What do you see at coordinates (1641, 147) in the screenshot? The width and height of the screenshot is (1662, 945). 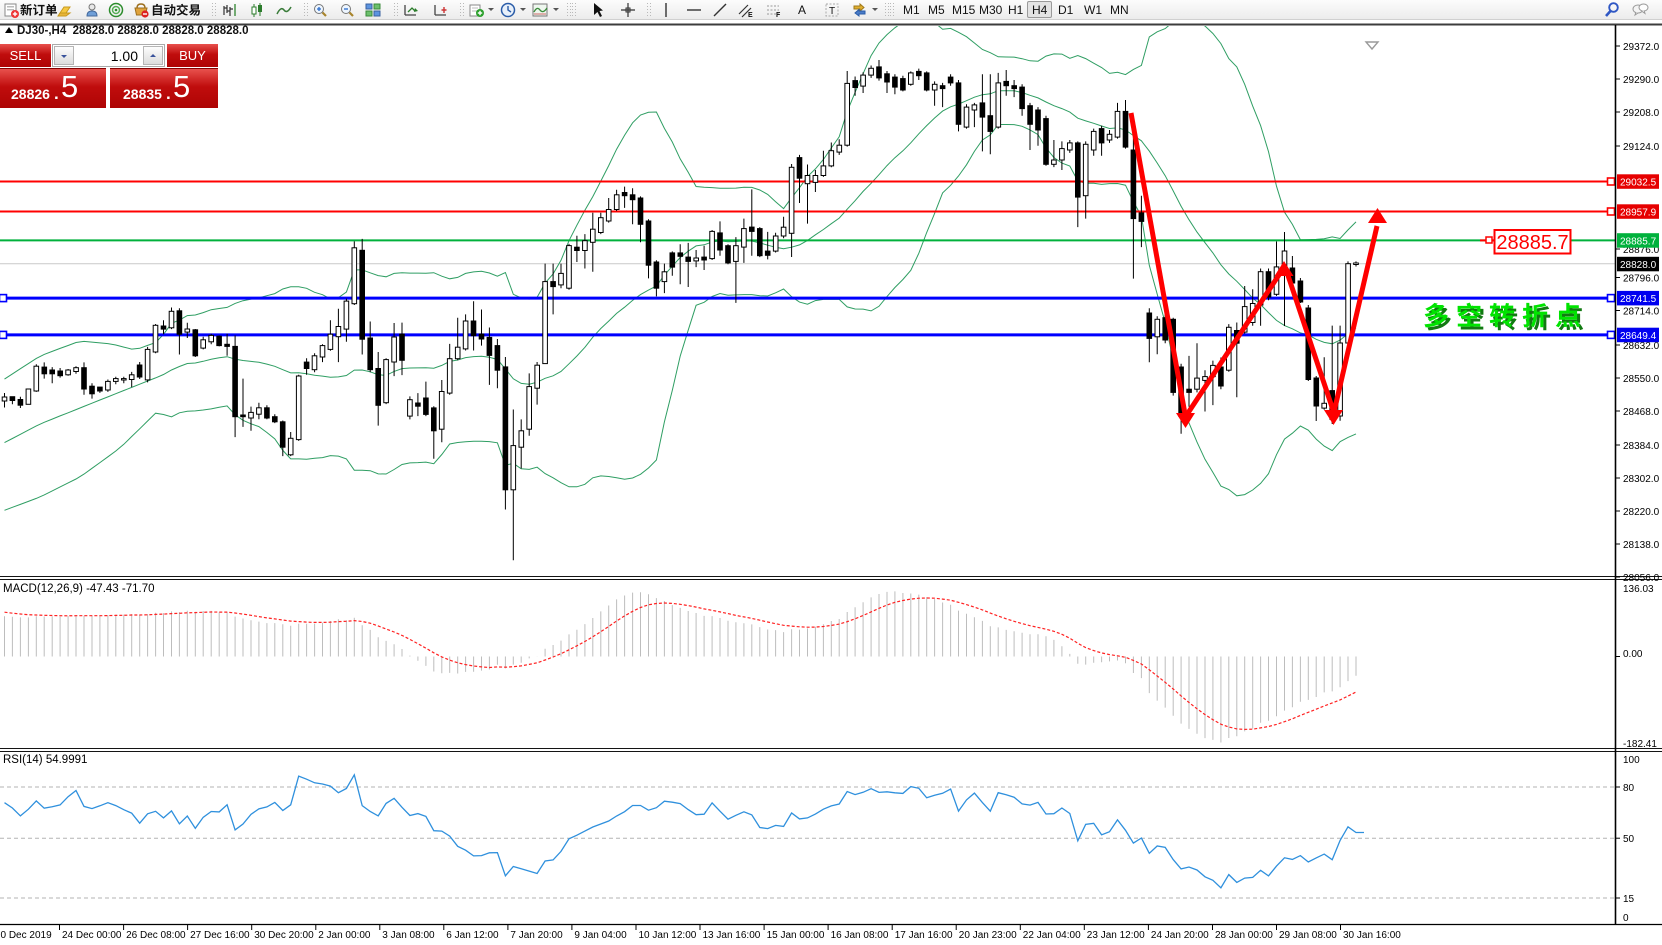 I see `svg-text: 29124.0` at bounding box center [1641, 147].